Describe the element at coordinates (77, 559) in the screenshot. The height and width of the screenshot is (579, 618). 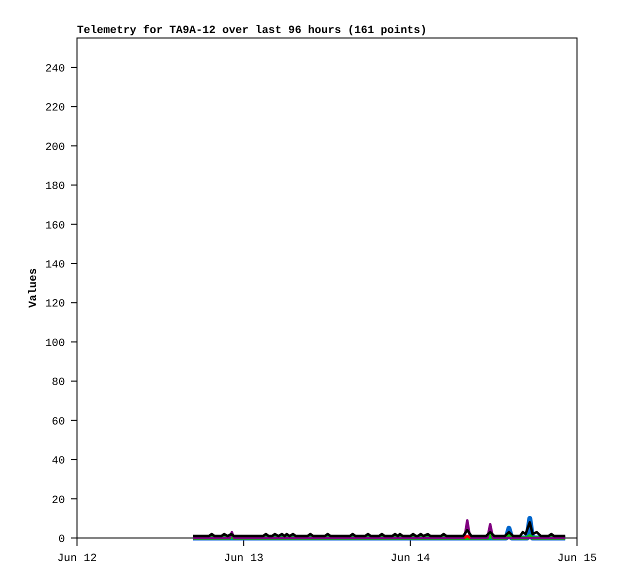
I see `x-tick-label: Jun 12` at that location.